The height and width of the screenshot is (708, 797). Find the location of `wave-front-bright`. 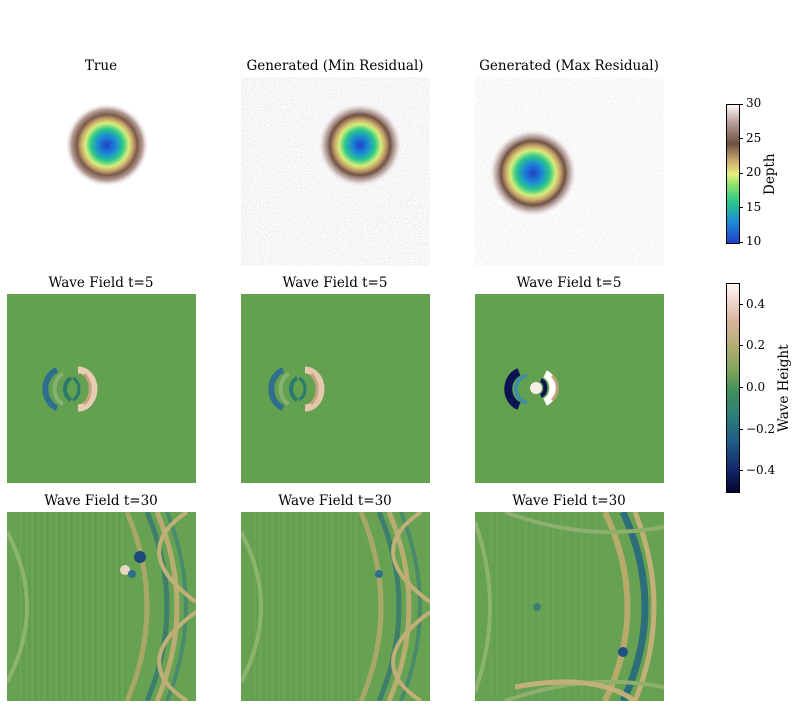

wave-front-bright is located at coordinates (87, 389).